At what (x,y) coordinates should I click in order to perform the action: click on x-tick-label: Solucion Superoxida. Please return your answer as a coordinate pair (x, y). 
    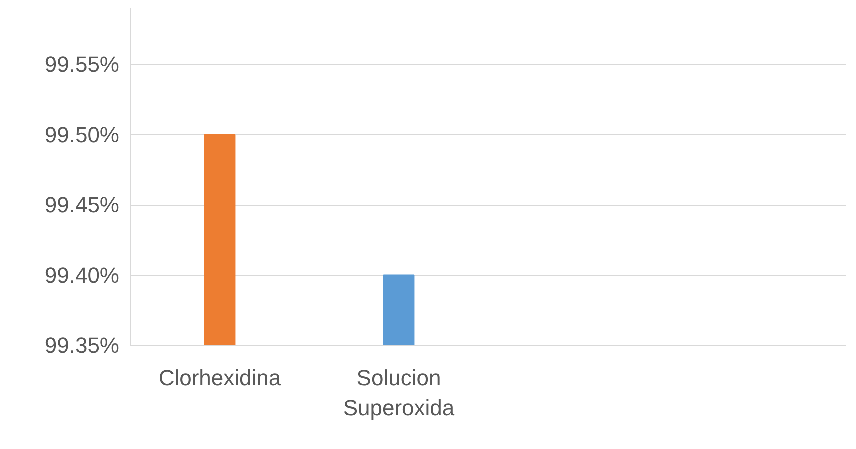
    Looking at the image, I should click on (399, 393).